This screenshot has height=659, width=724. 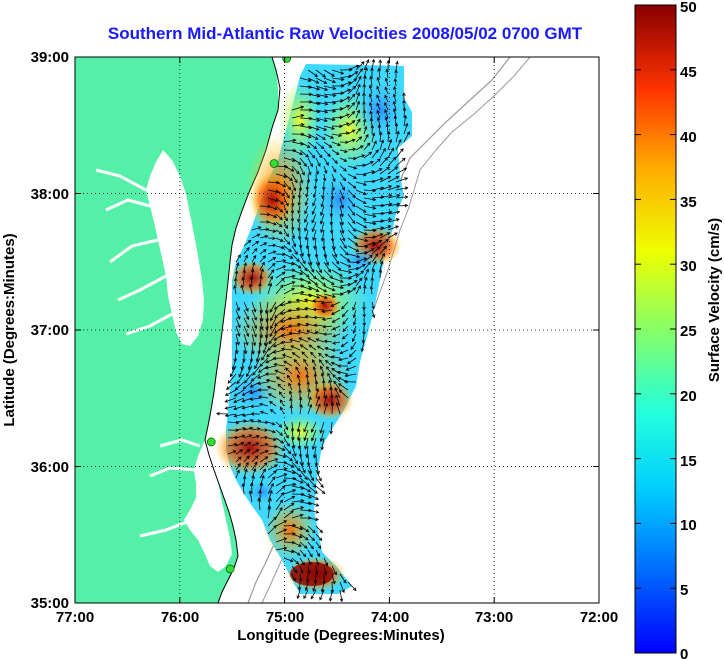 I want to click on radar-site-marker, so click(x=287, y=60).